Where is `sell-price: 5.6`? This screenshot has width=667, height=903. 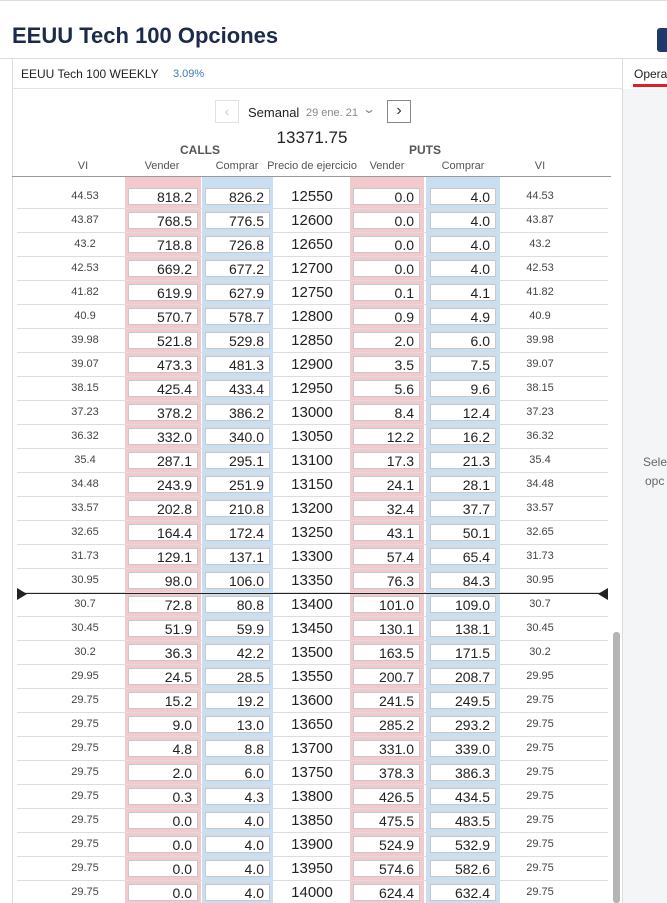
sell-price: 5.6 is located at coordinates (386, 388).